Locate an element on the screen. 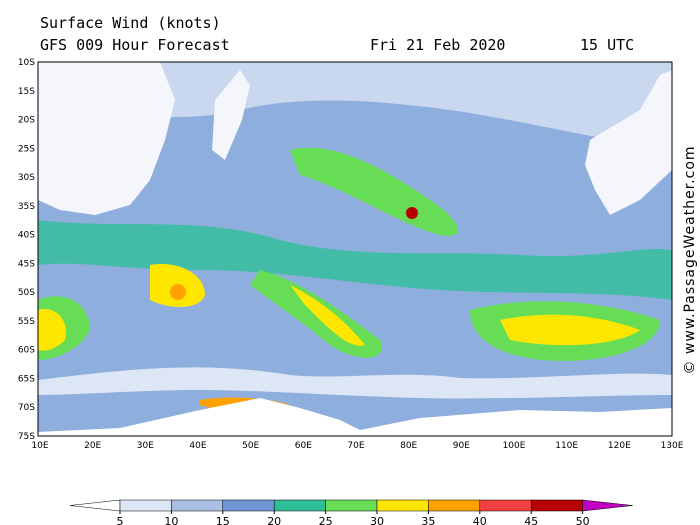  colorbar-label: 10 is located at coordinates (171, 520).